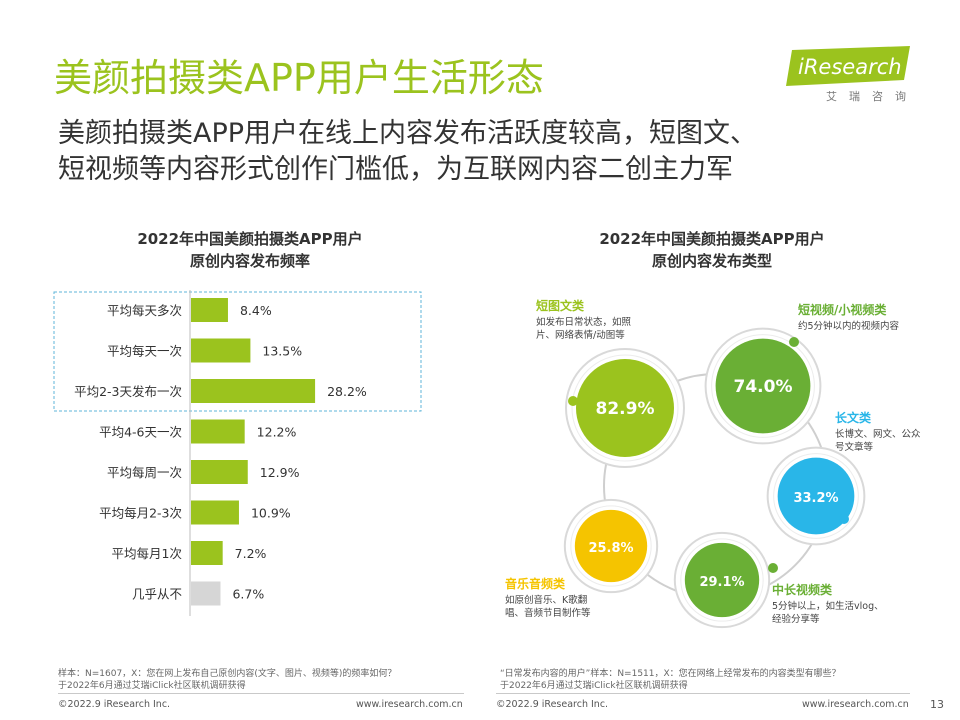 This screenshot has height=720, width=960. I want to click on bubble-name-label: 短视频/小视频类, so click(842, 309).